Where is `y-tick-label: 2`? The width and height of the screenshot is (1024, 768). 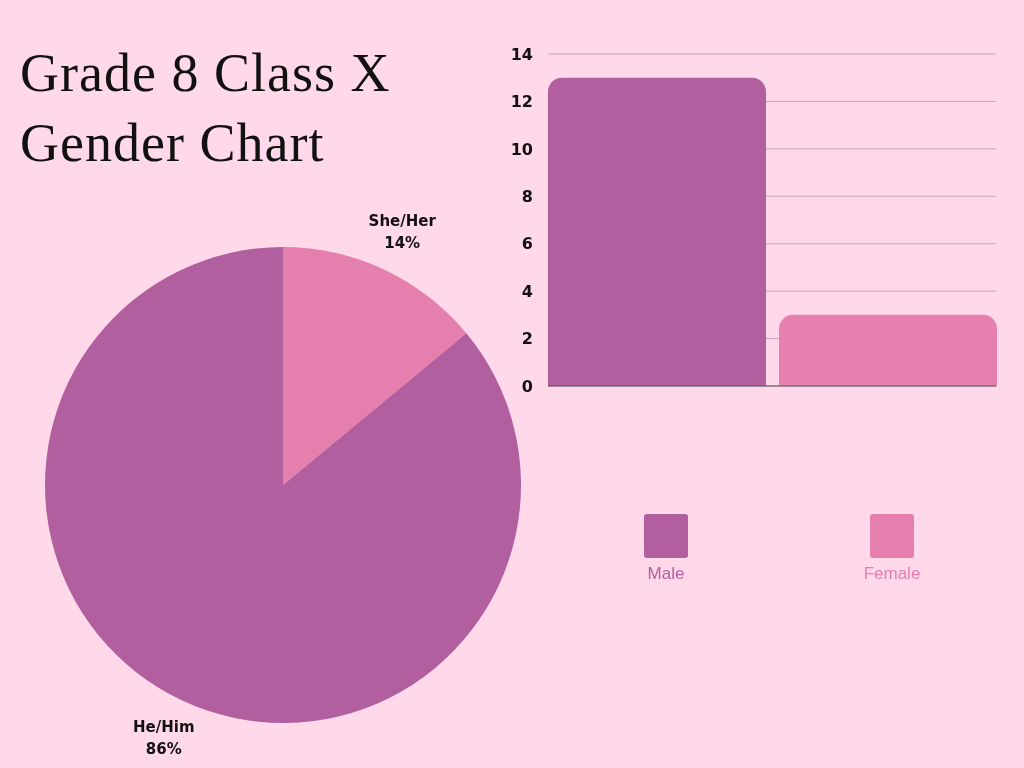 y-tick-label: 2 is located at coordinates (527, 339).